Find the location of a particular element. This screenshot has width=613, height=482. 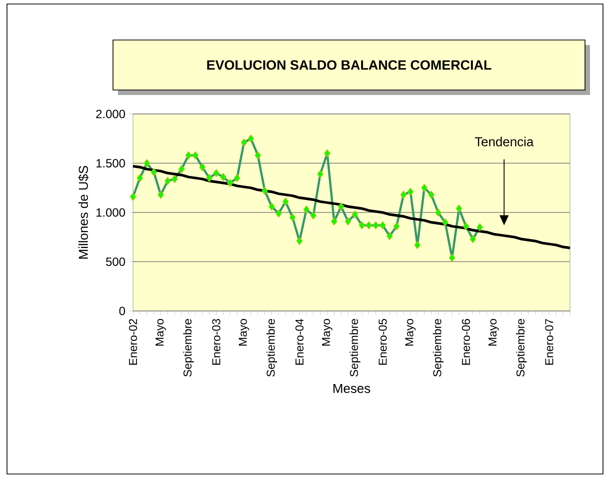

x-axis-title: Meses is located at coordinates (351, 388).